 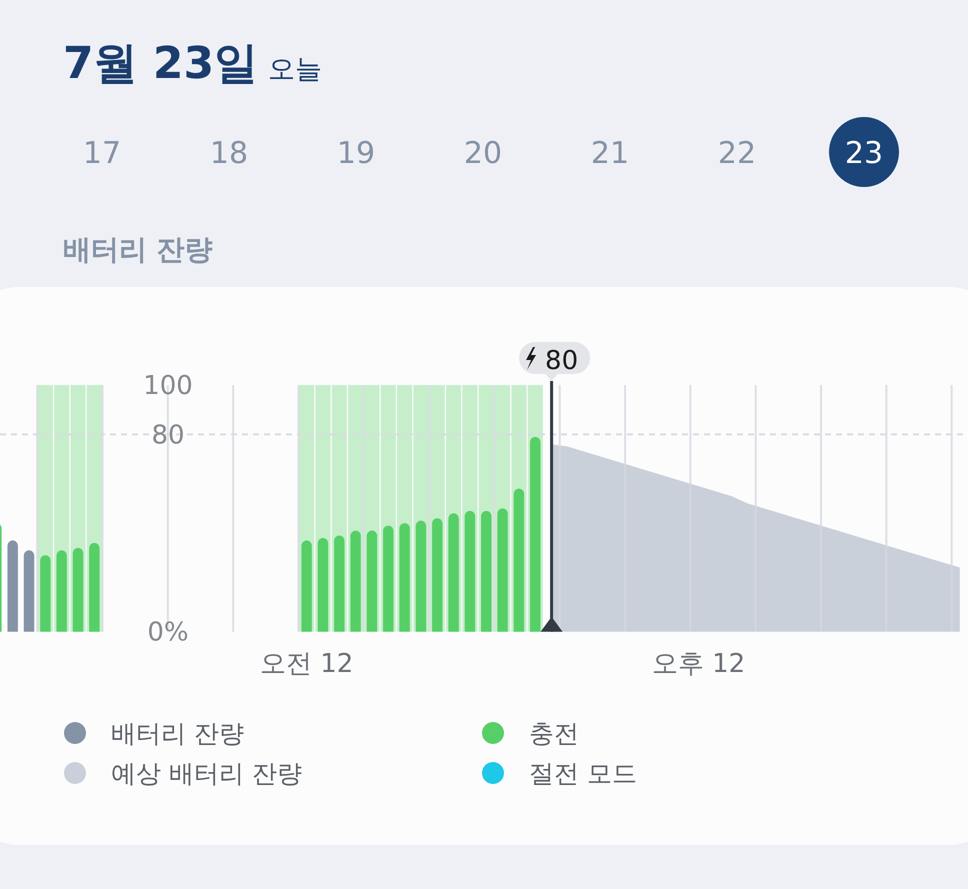 What do you see at coordinates (168, 633) in the screenshot?
I see `y-tick-label: 0%` at bounding box center [168, 633].